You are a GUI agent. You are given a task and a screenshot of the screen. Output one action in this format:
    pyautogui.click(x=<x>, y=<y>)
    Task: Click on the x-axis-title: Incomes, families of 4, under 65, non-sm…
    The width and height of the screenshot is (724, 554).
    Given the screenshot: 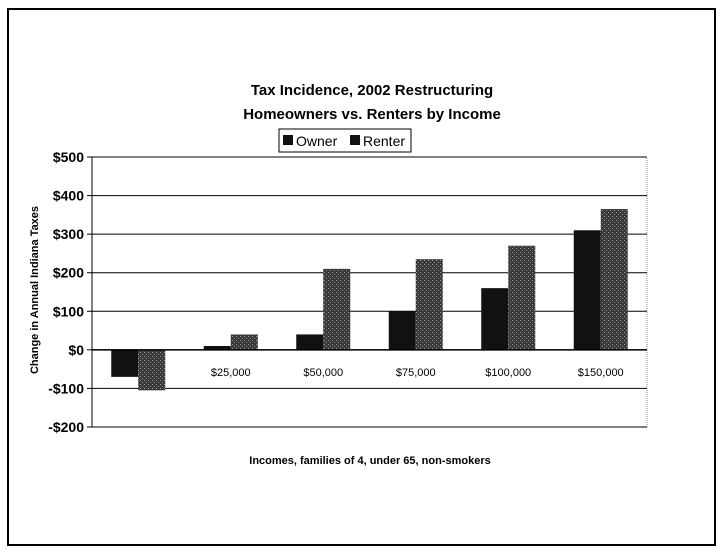 What is the action you would take?
    pyautogui.click(x=369, y=461)
    